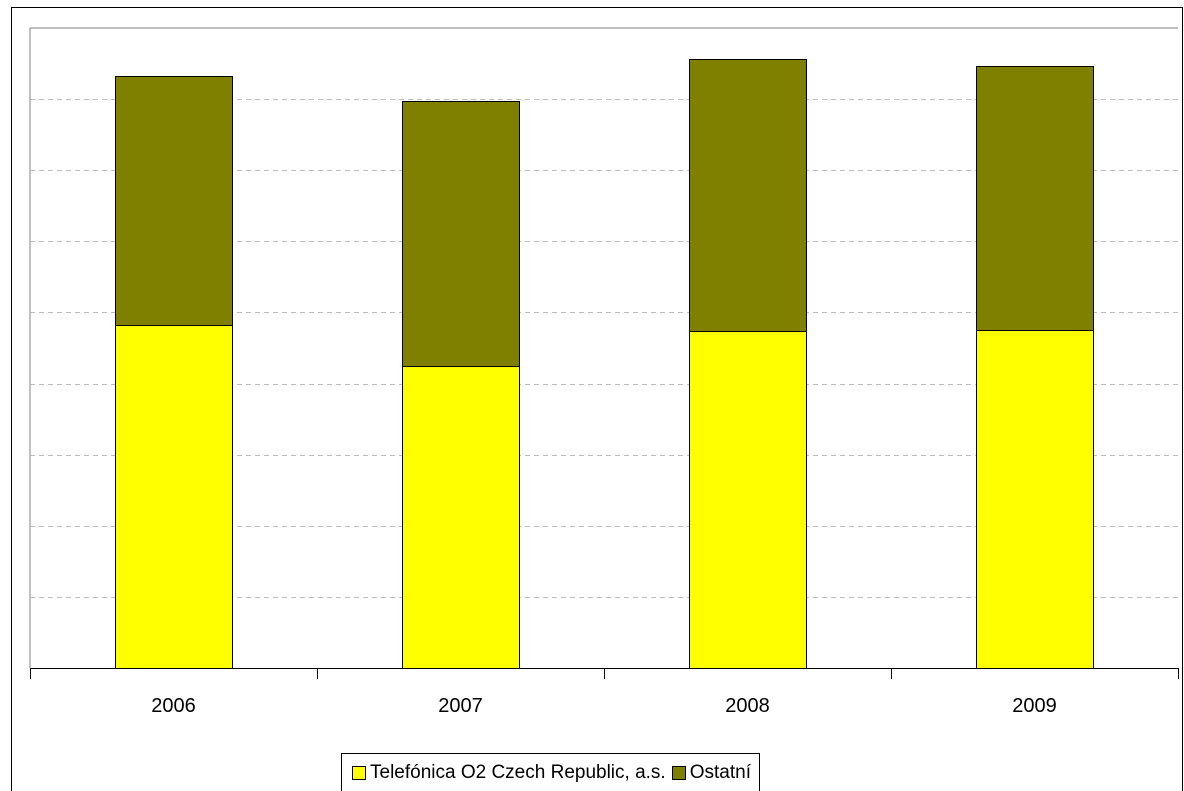 Image resolution: width=1184 pixels, height=791 pixels. I want to click on x-tick-label-2008: 2008, so click(747, 706).